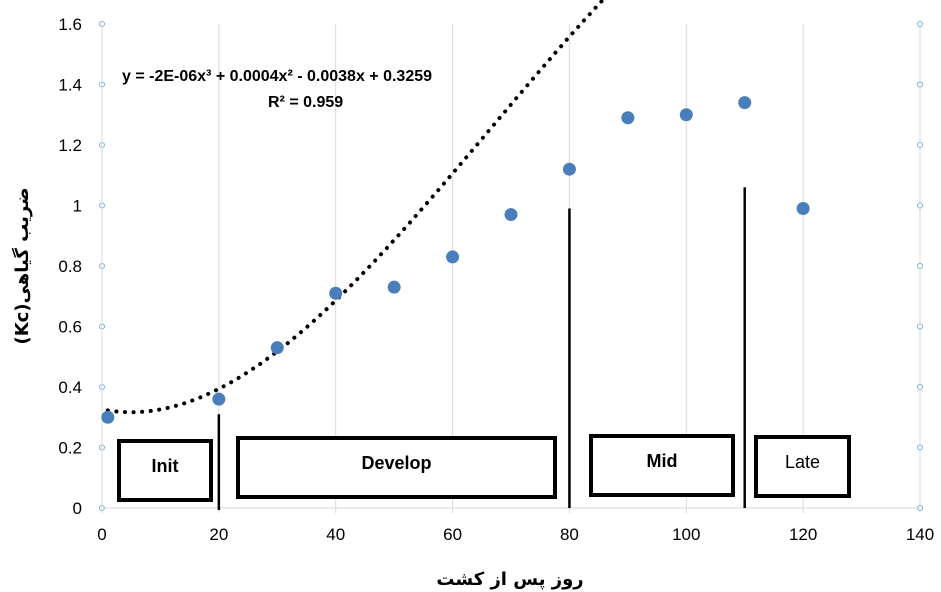 The width and height of the screenshot is (941, 592). I want to click on x-tick-labels: 0 20 40 60 80 100 120 140, so click(515, 534).